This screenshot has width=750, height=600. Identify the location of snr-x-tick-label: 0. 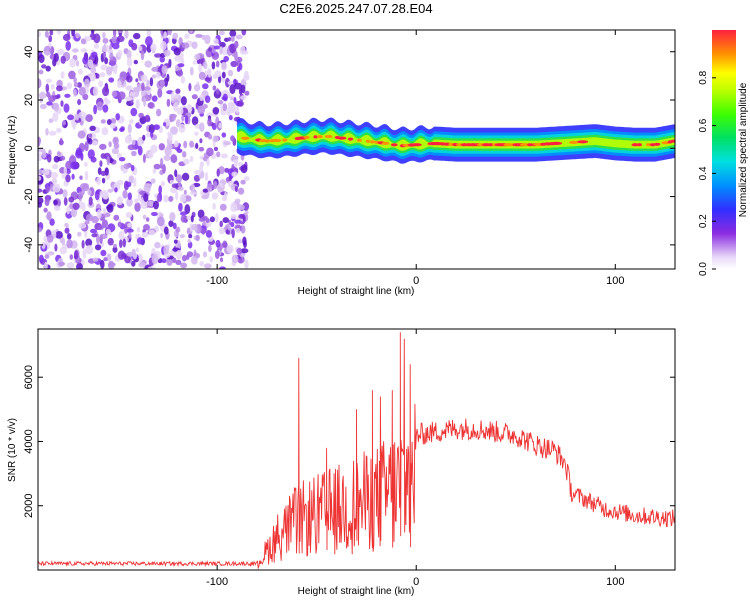
(416, 582).